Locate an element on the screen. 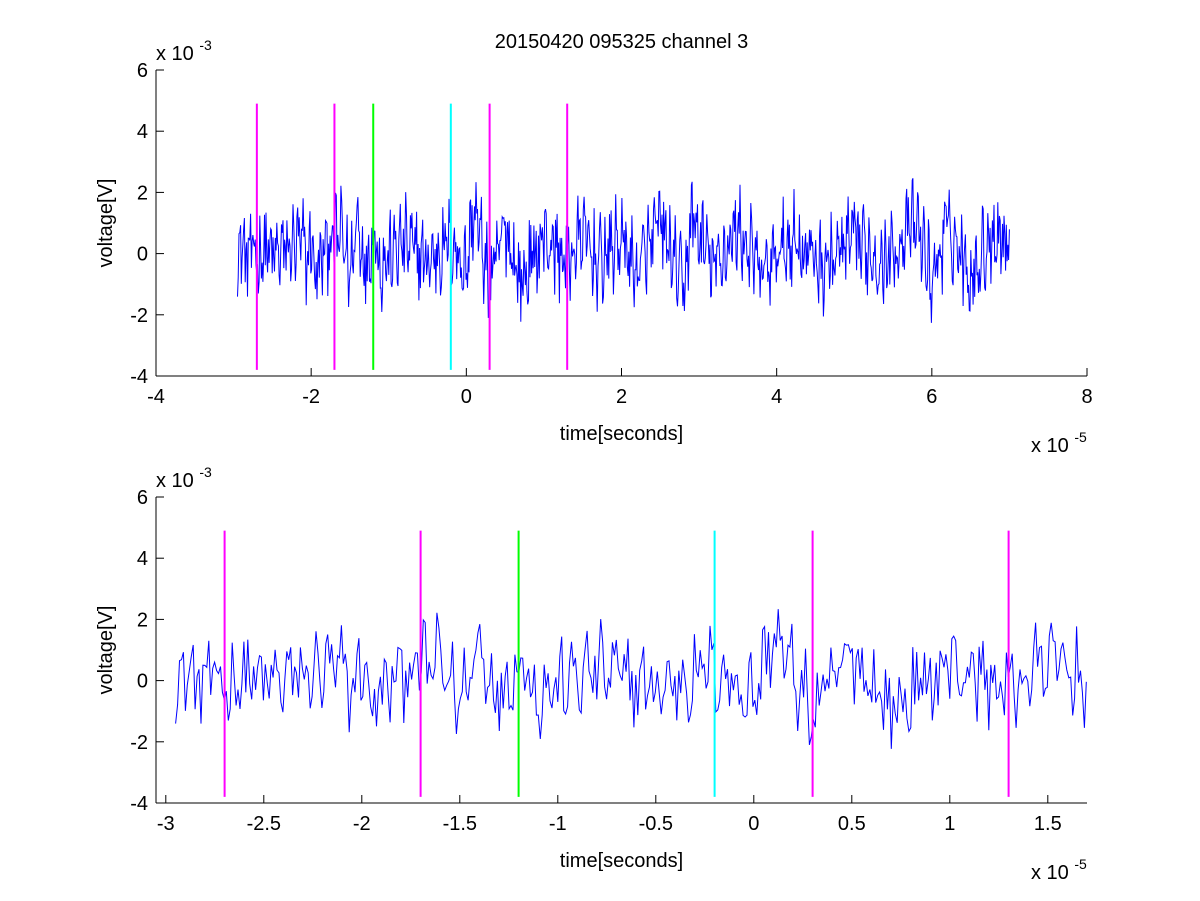 Image resolution: width=1200 pixels, height=901 pixels. x-tick-label: 2 is located at coordinates (621, 397).